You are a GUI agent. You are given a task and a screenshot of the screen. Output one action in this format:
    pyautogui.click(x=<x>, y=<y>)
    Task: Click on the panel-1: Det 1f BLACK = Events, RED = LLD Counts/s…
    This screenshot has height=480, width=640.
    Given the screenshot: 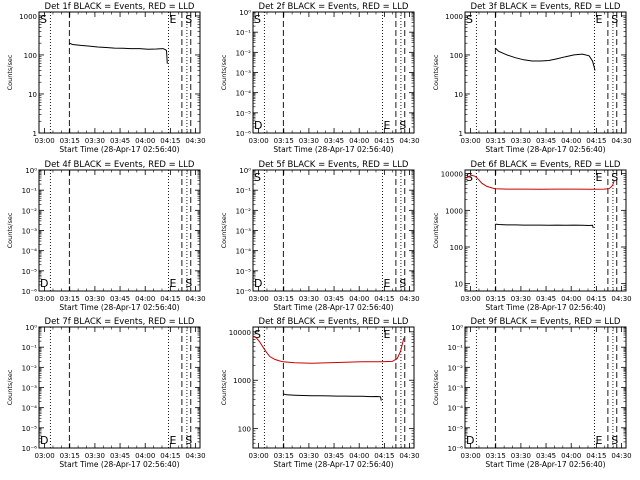 What is the action you would take?
    pyautogui.click(x=106, y=78)
    